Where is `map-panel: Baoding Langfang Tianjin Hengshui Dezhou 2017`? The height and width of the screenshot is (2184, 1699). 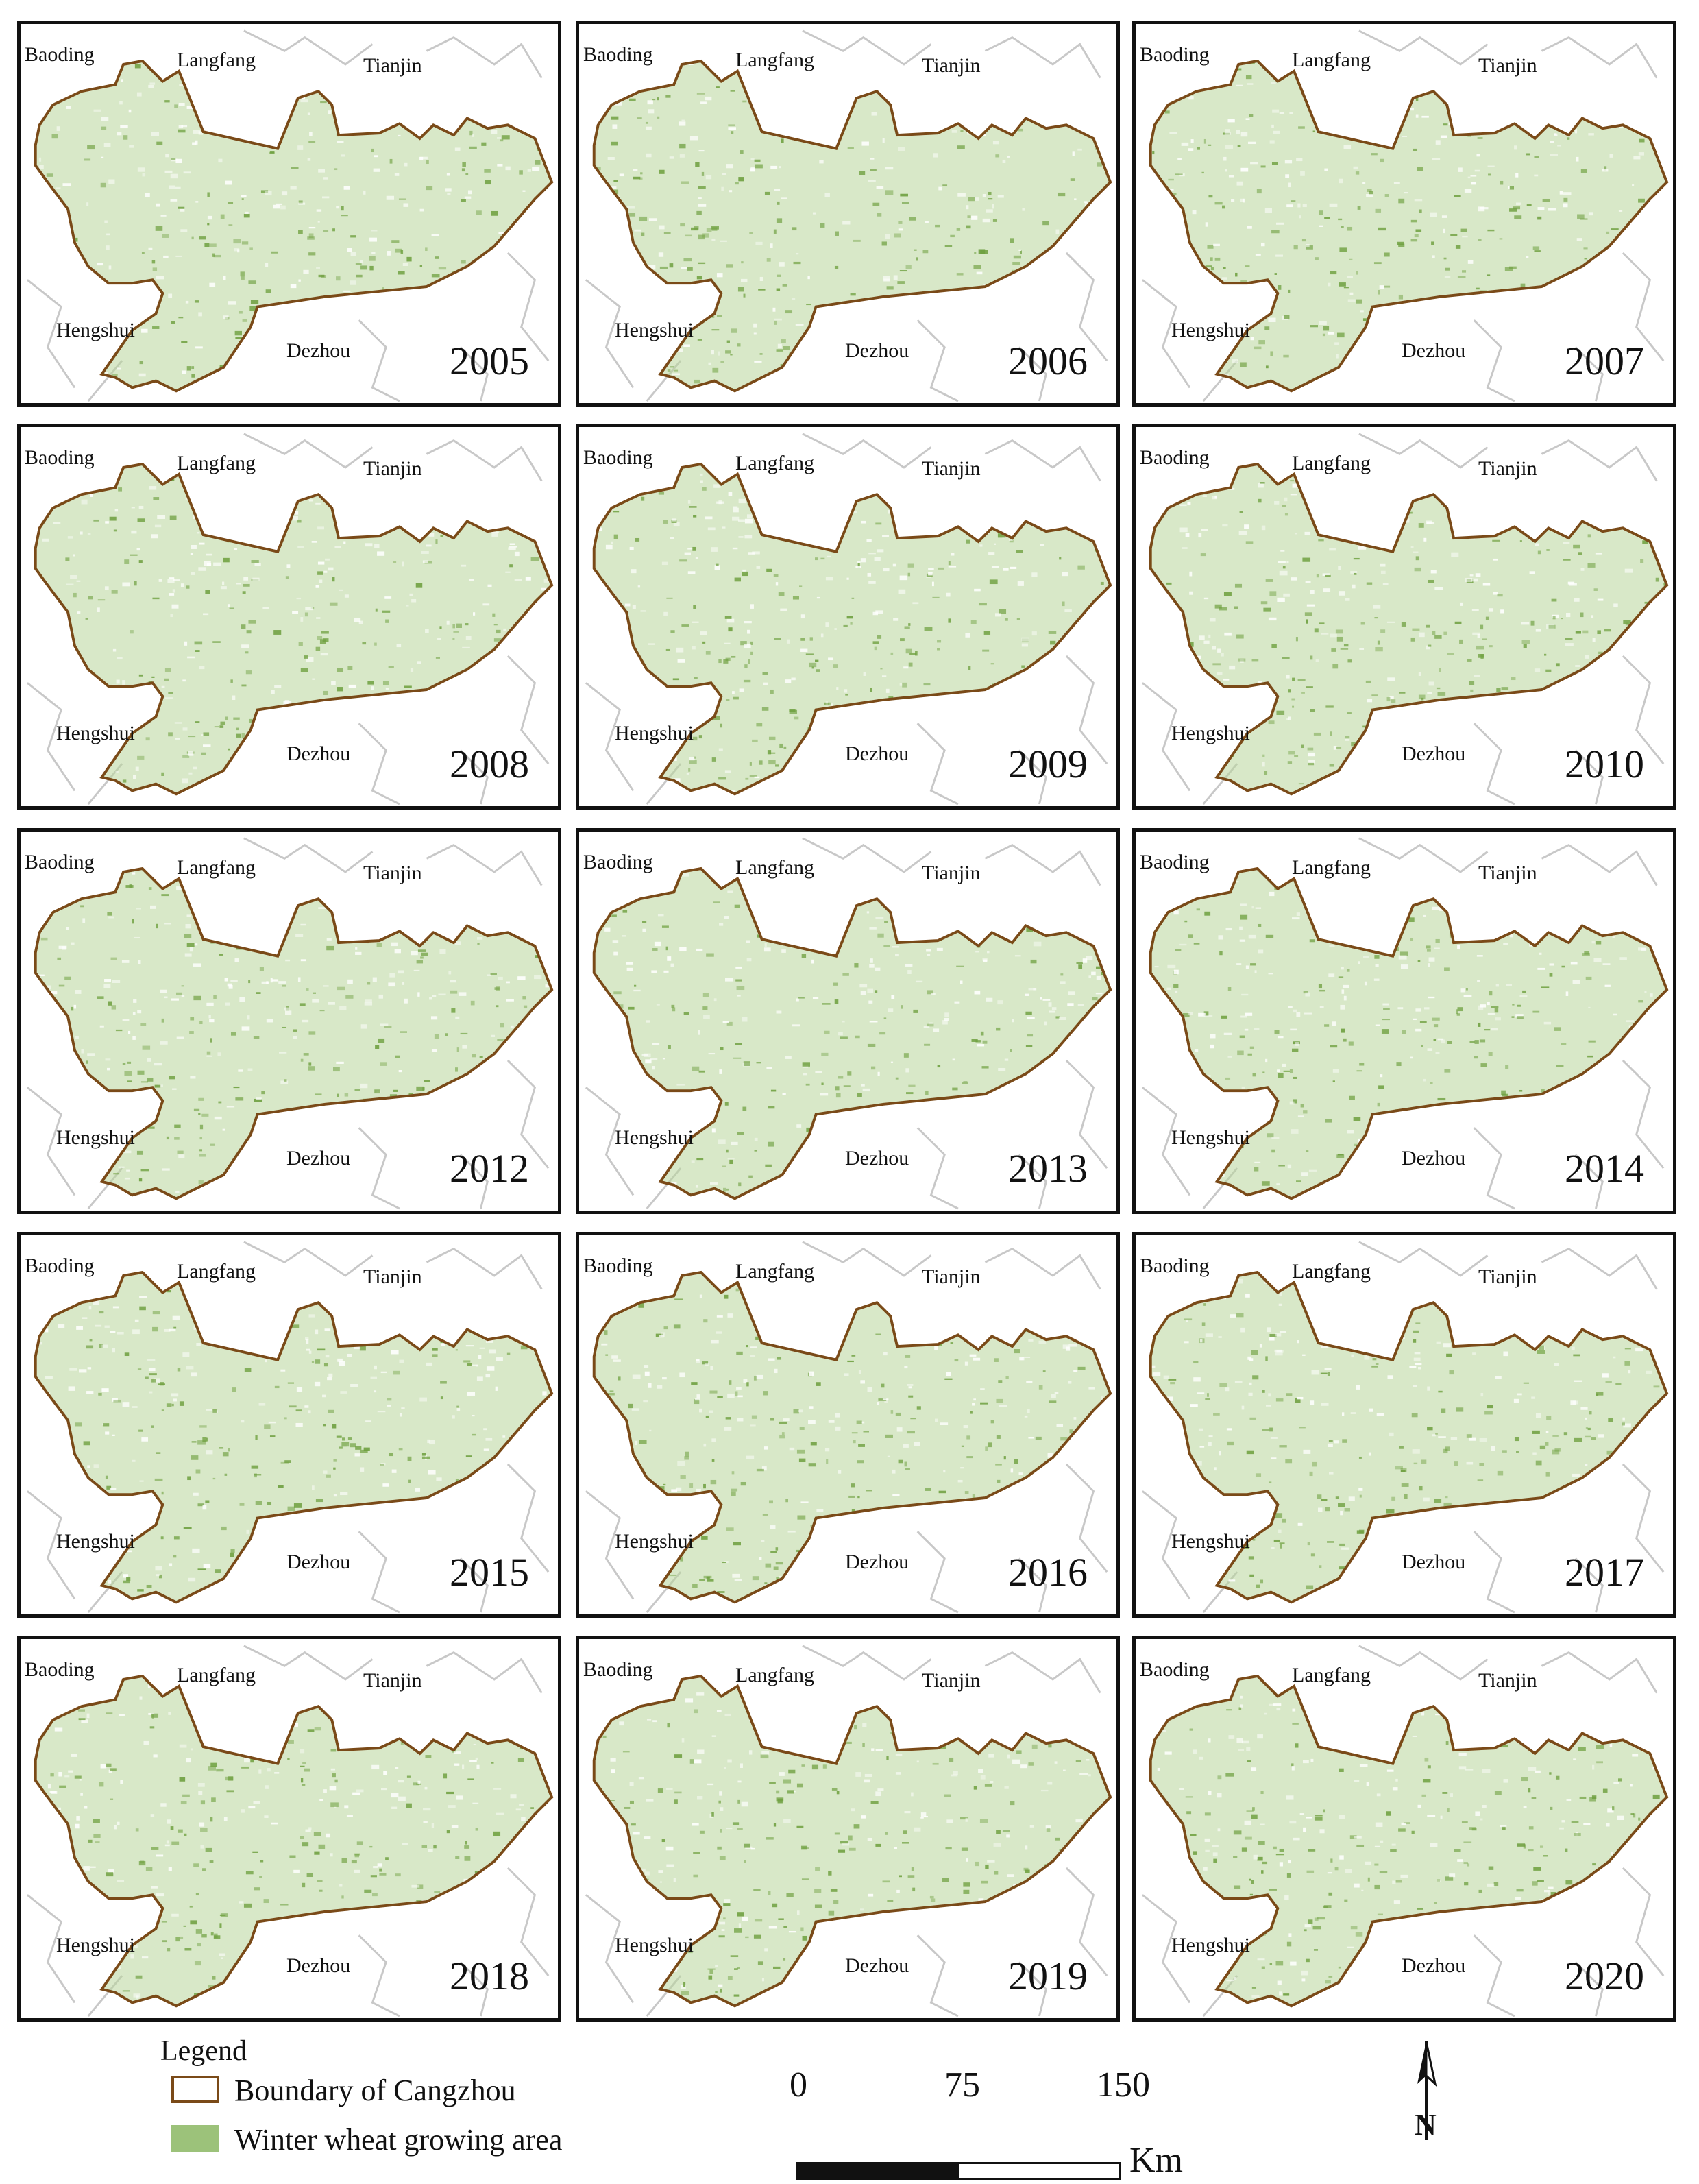 map-panel: Baoding Langfang Tianjin Hengshui Dezhou 2017 is located at coordinates (1404, 1425).